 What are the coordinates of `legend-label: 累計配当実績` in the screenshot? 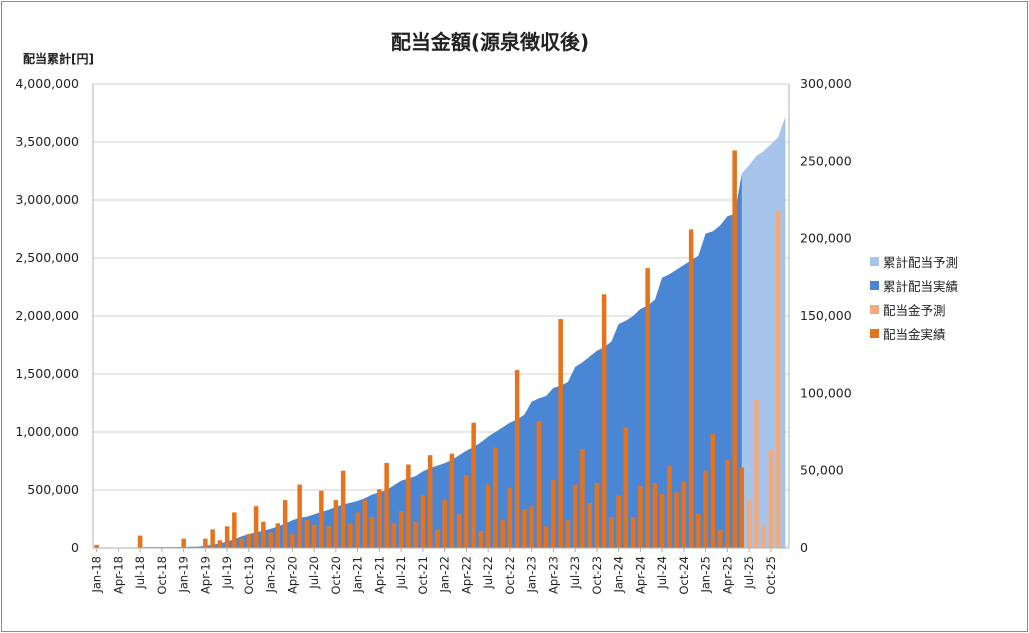 It's located at (921, 286).